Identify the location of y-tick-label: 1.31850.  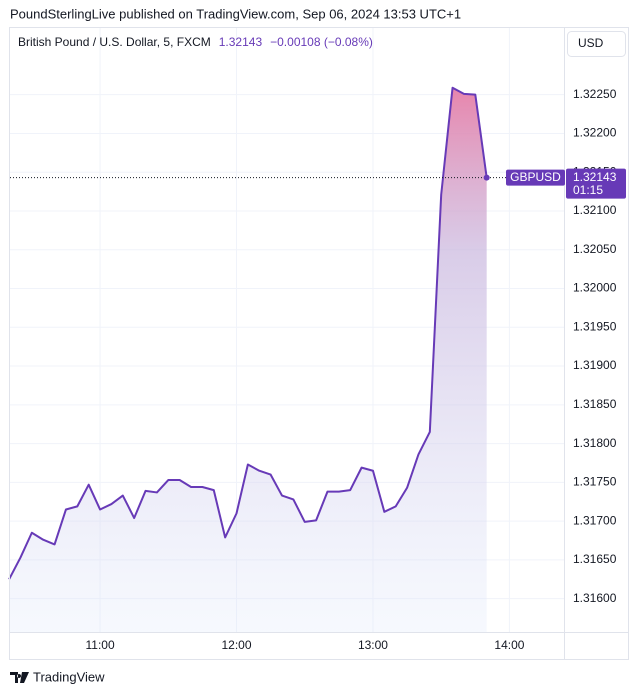
(595, 404).